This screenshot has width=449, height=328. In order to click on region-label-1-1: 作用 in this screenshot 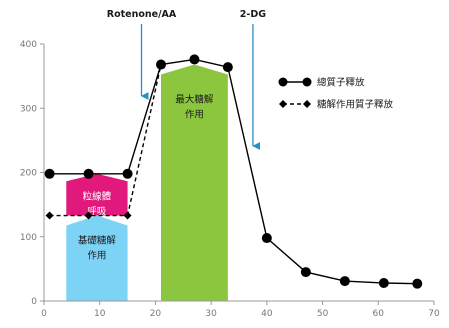, I will do `click(96, 256)`.